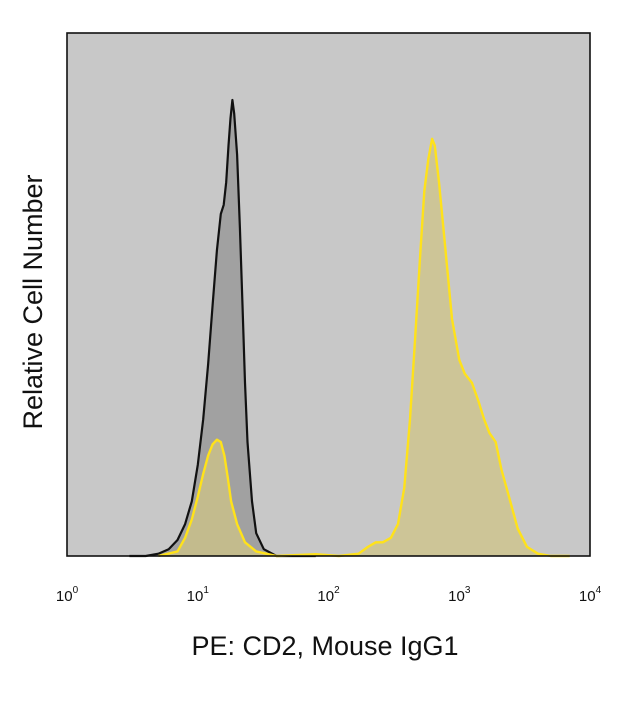 This screenshot has height=720, width=640. Describe the element at coordinates (459, 595) in the screenshot. I see `x-tick-label-3: 10³` at that location.